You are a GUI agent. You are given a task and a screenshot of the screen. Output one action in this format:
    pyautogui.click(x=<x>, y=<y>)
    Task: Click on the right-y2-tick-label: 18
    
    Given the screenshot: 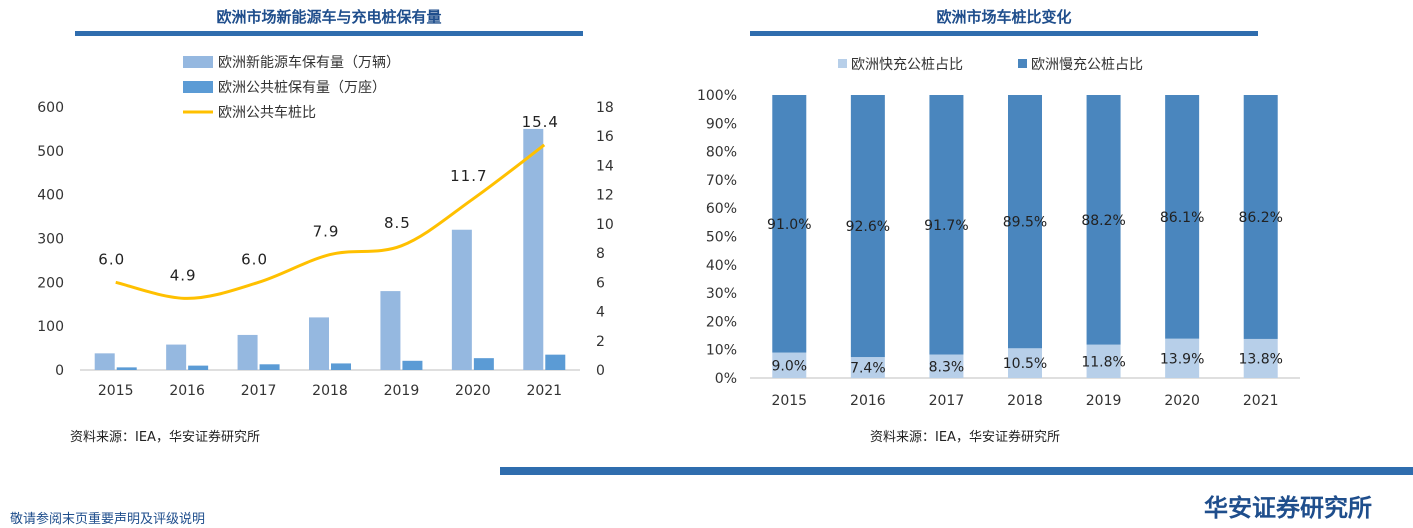 What is the action you would take?
    pyautogui.click(x=605, y=108)
    